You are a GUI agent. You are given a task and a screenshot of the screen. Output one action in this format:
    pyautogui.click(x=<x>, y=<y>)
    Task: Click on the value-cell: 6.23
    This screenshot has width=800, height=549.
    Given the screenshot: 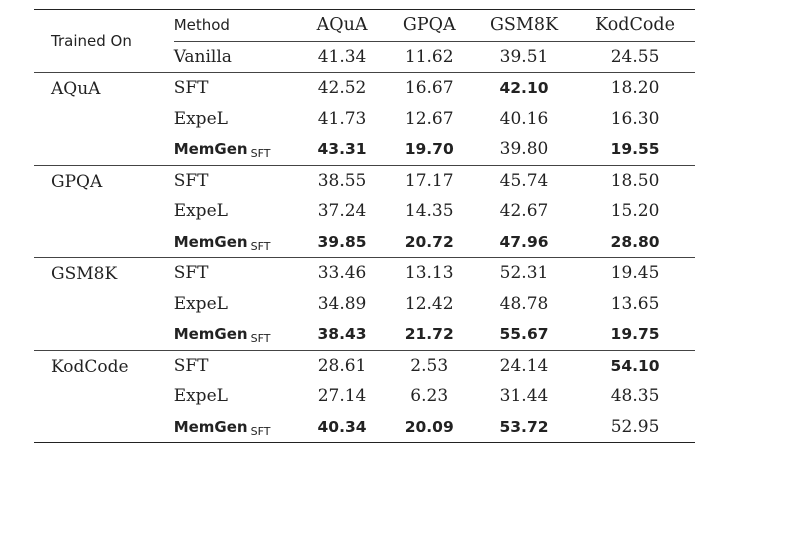 What is the action you would take?
    pyautogui.click(x=429, y=396)
    